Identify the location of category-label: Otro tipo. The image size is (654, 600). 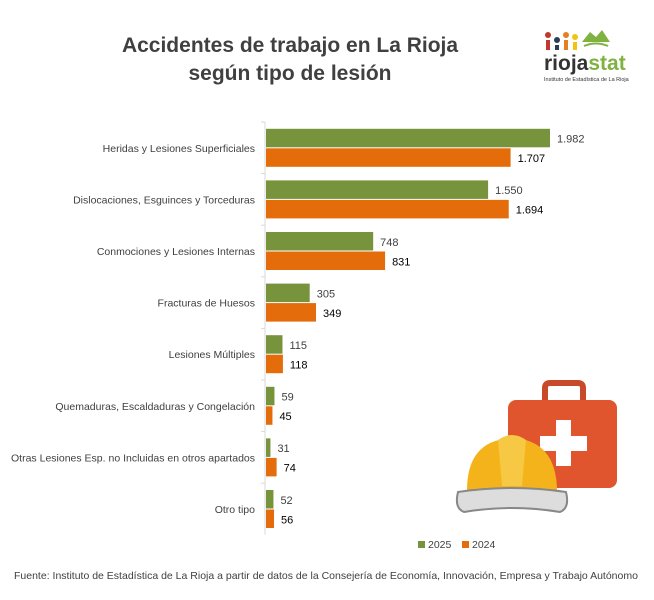
(235, 510).